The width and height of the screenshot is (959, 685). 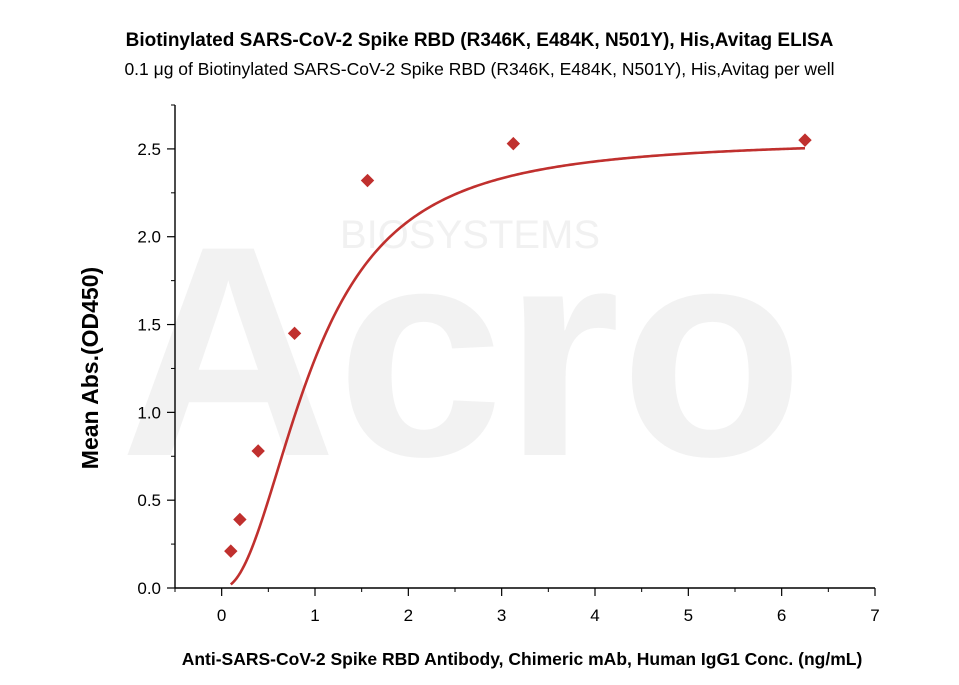 What do you see at coordinates (149, 588) in the screenshot?
I see `y-tick-label: 0.0` at bounding box center [149, 588].